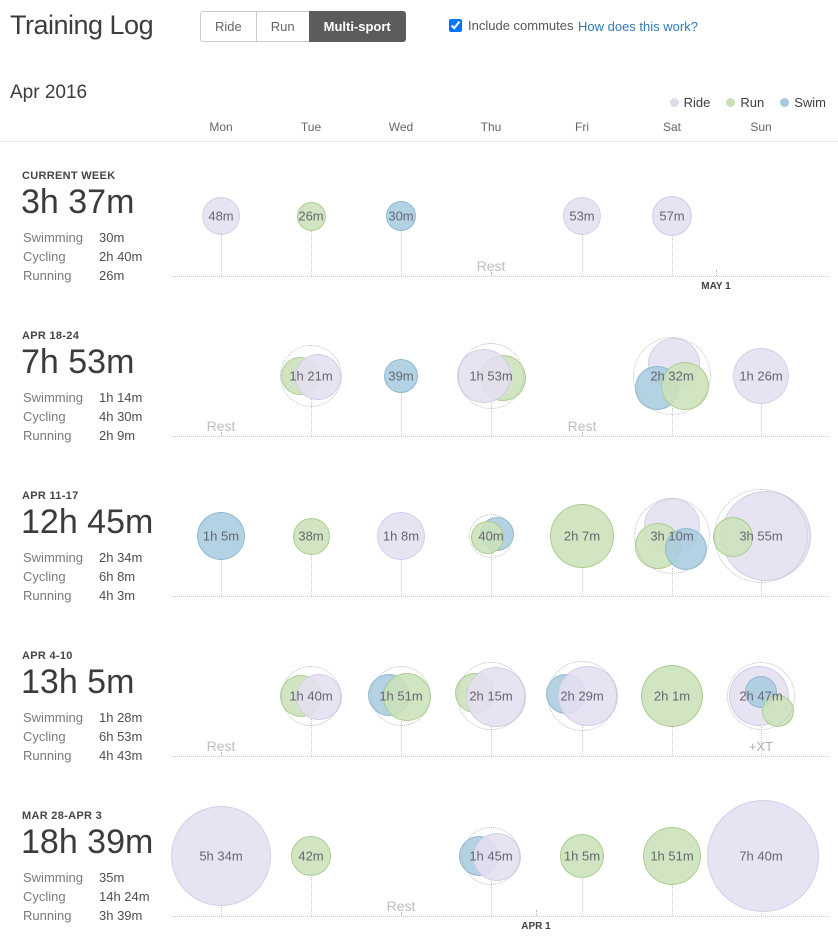  I want to click on bubble-duration-label: 57m, so click(672, 216).